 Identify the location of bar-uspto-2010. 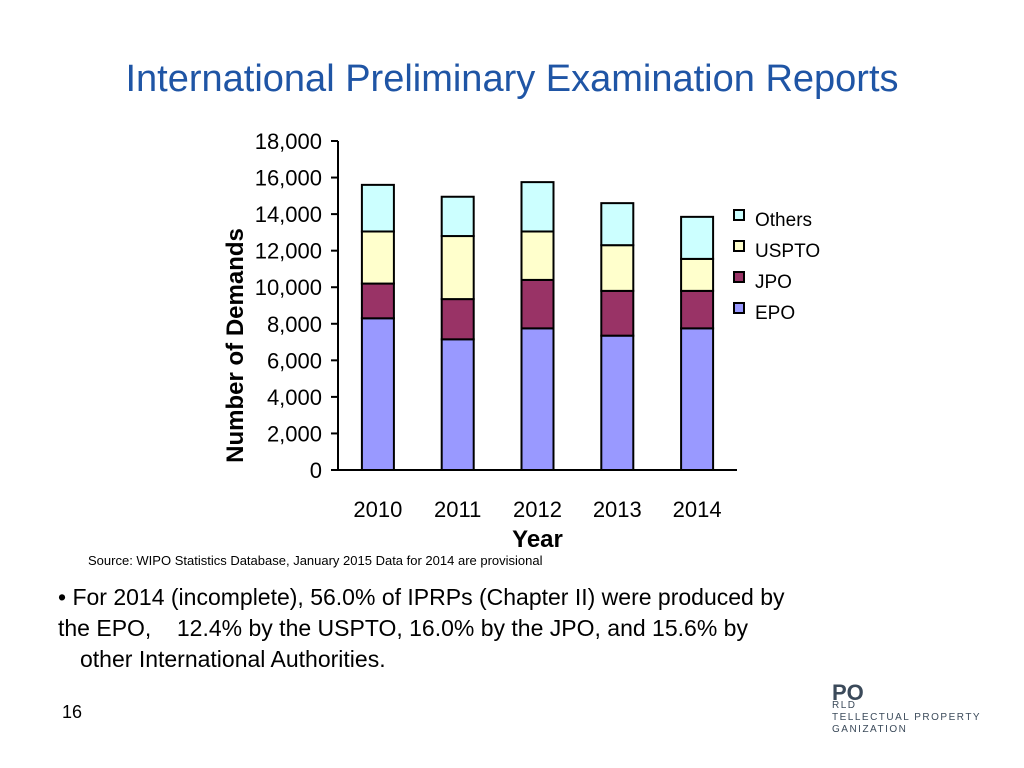
(377, 257).